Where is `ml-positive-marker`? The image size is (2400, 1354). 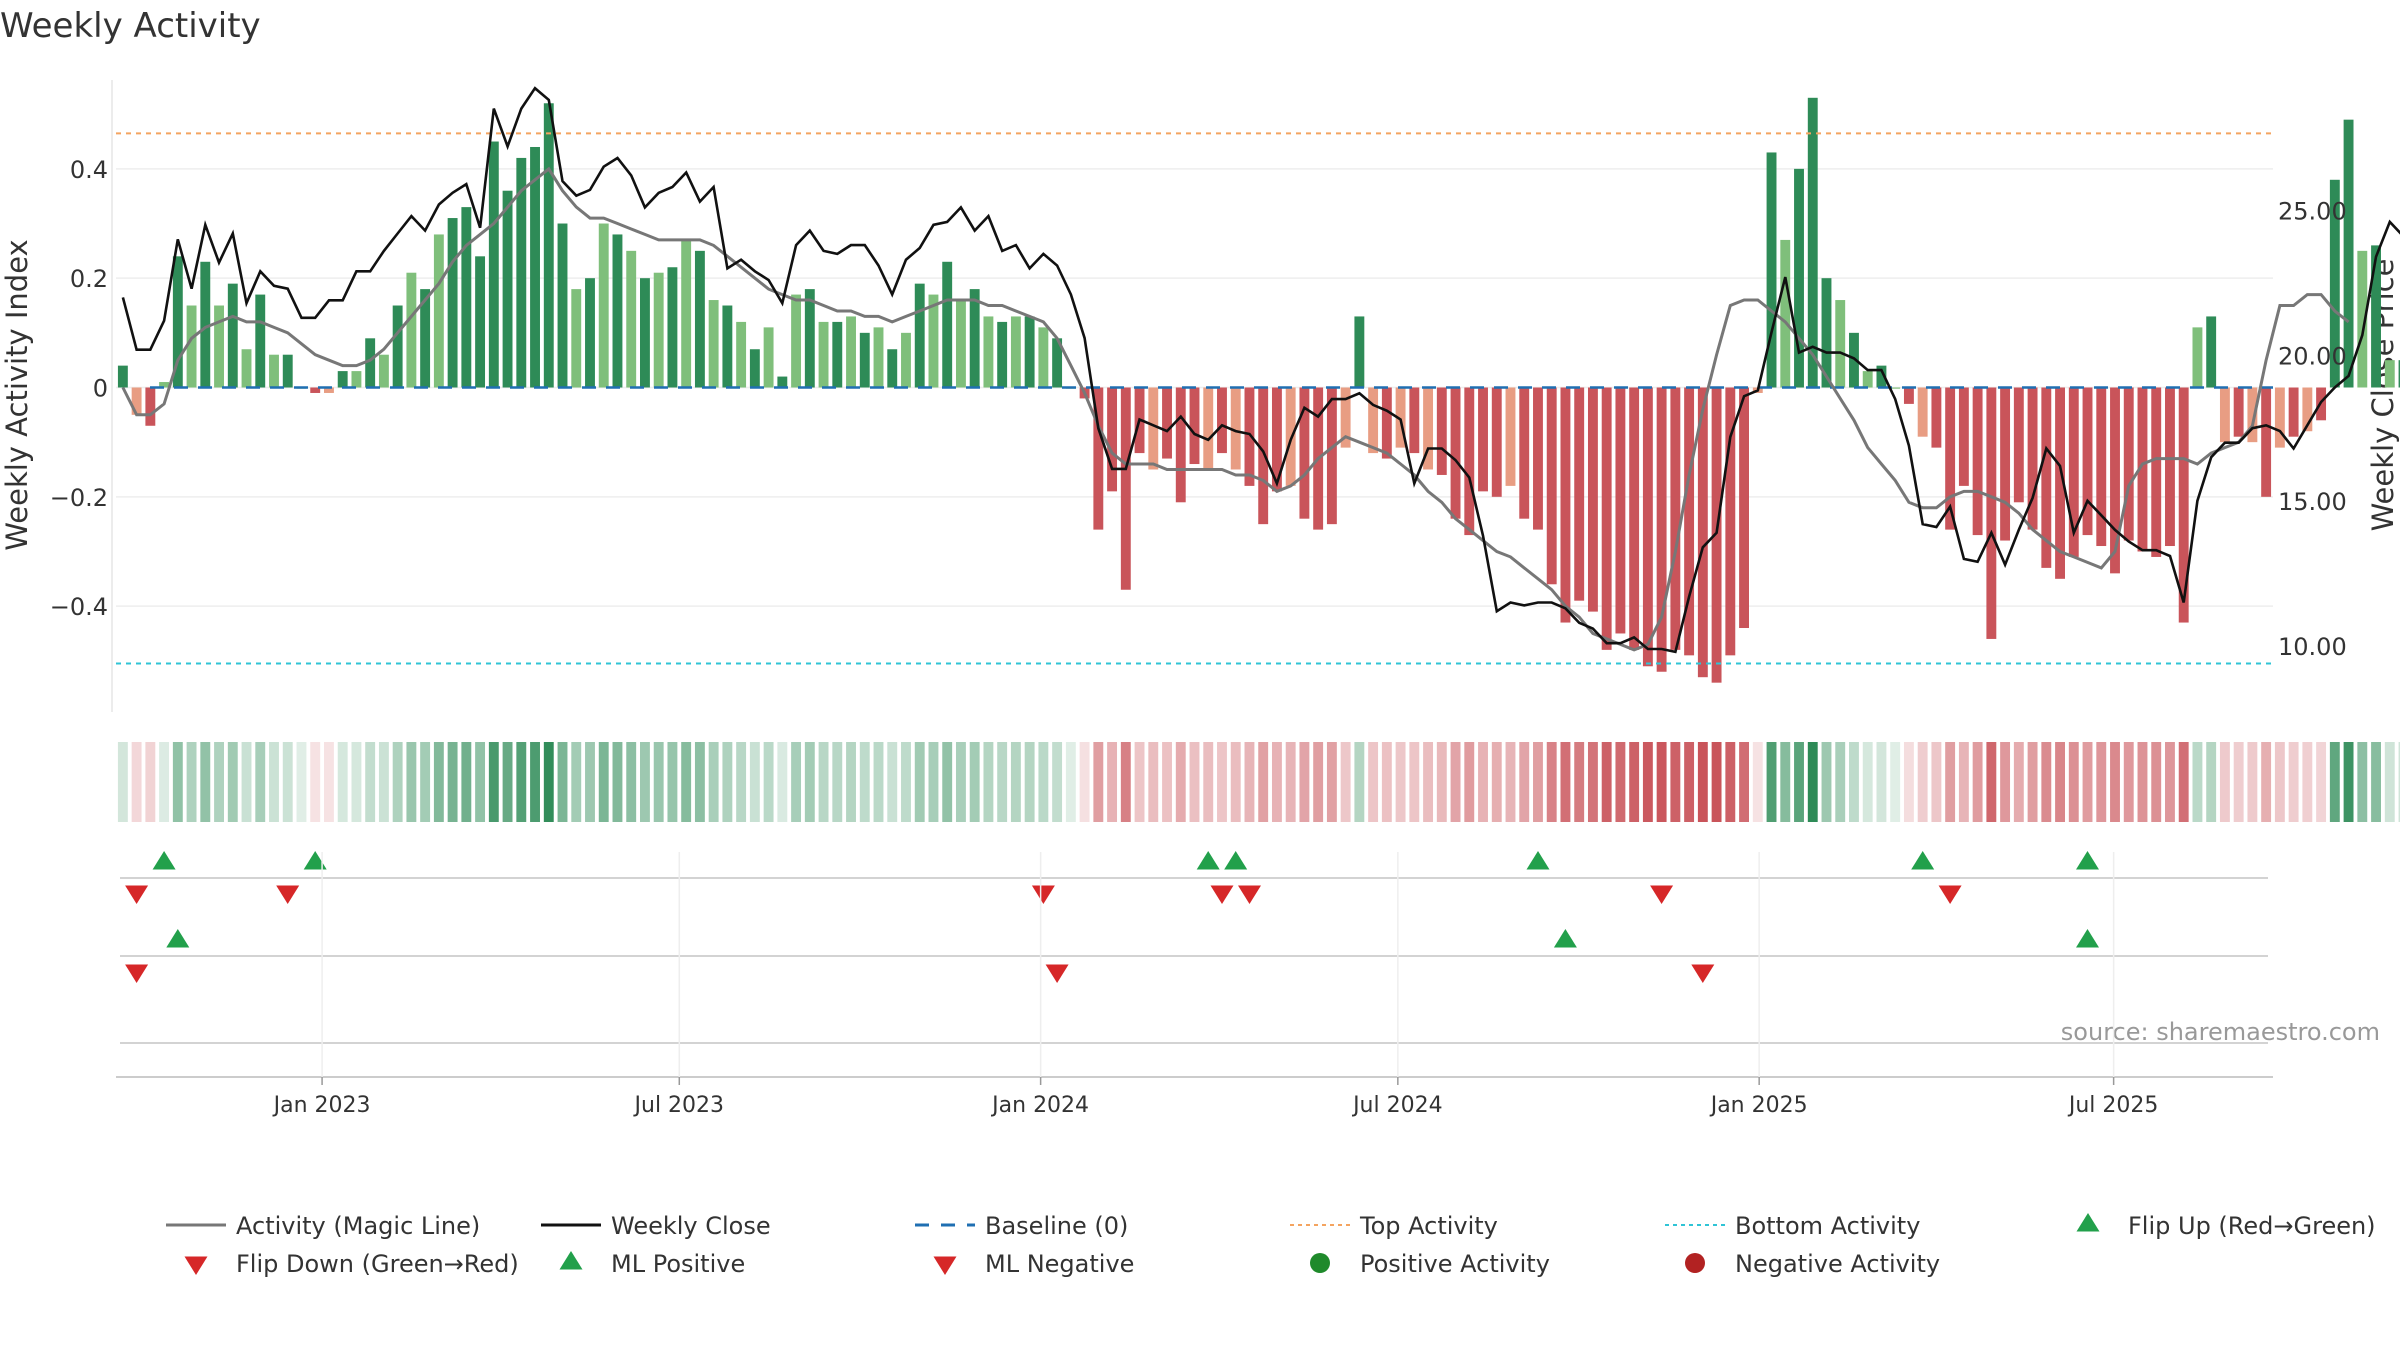 ml-positive-marker is located at coordinates (178, 938).